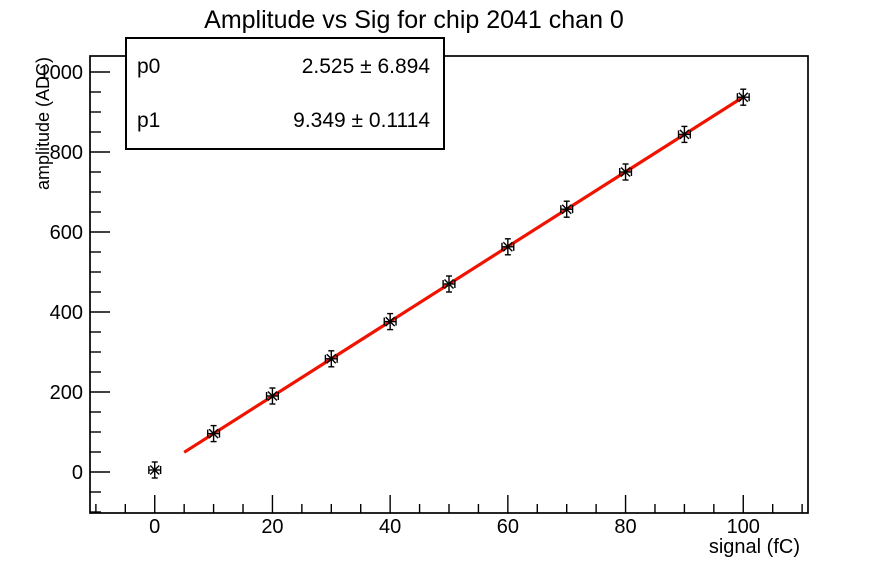 The image size is (896, 572). I want to click on y-tick-label: 0, so click(77, 473).